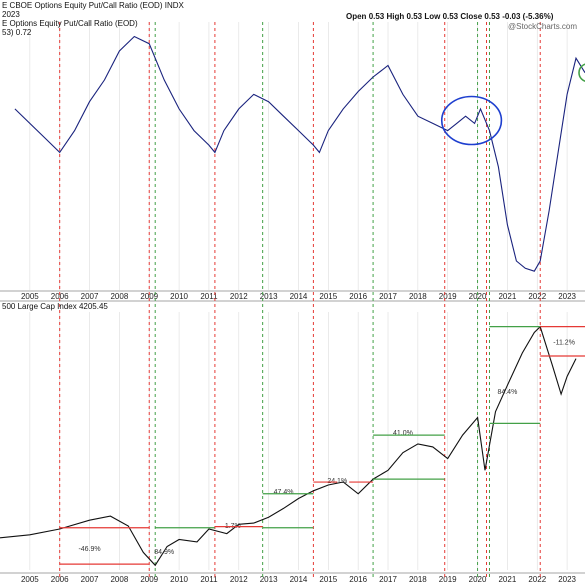 Image resolution: width=585 pixels, height=585 pixels. Describe the element at coordinates (395, 16) in the screenshot. I see `high-label: High` at that location.